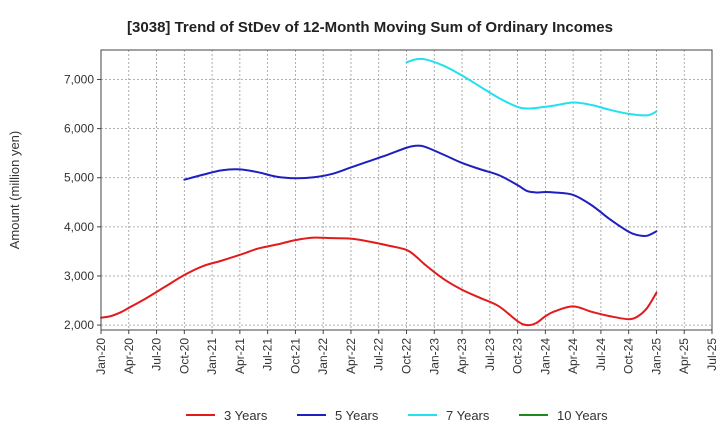 This screenshot has width=720, height=445. What do you see at coordinates (295, 356) in the screenshot?
I see `x-tick-label: Oct-21` at bounding box center [295, 356].